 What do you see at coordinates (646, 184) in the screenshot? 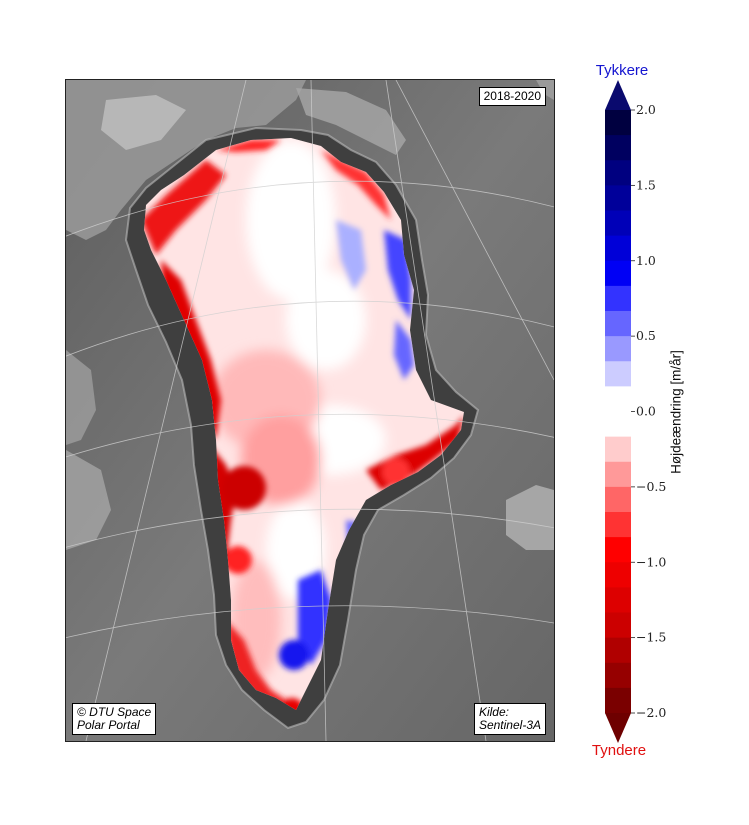
I see `colorbar-tick-label: 1.5` at bounding box center [646, 184].